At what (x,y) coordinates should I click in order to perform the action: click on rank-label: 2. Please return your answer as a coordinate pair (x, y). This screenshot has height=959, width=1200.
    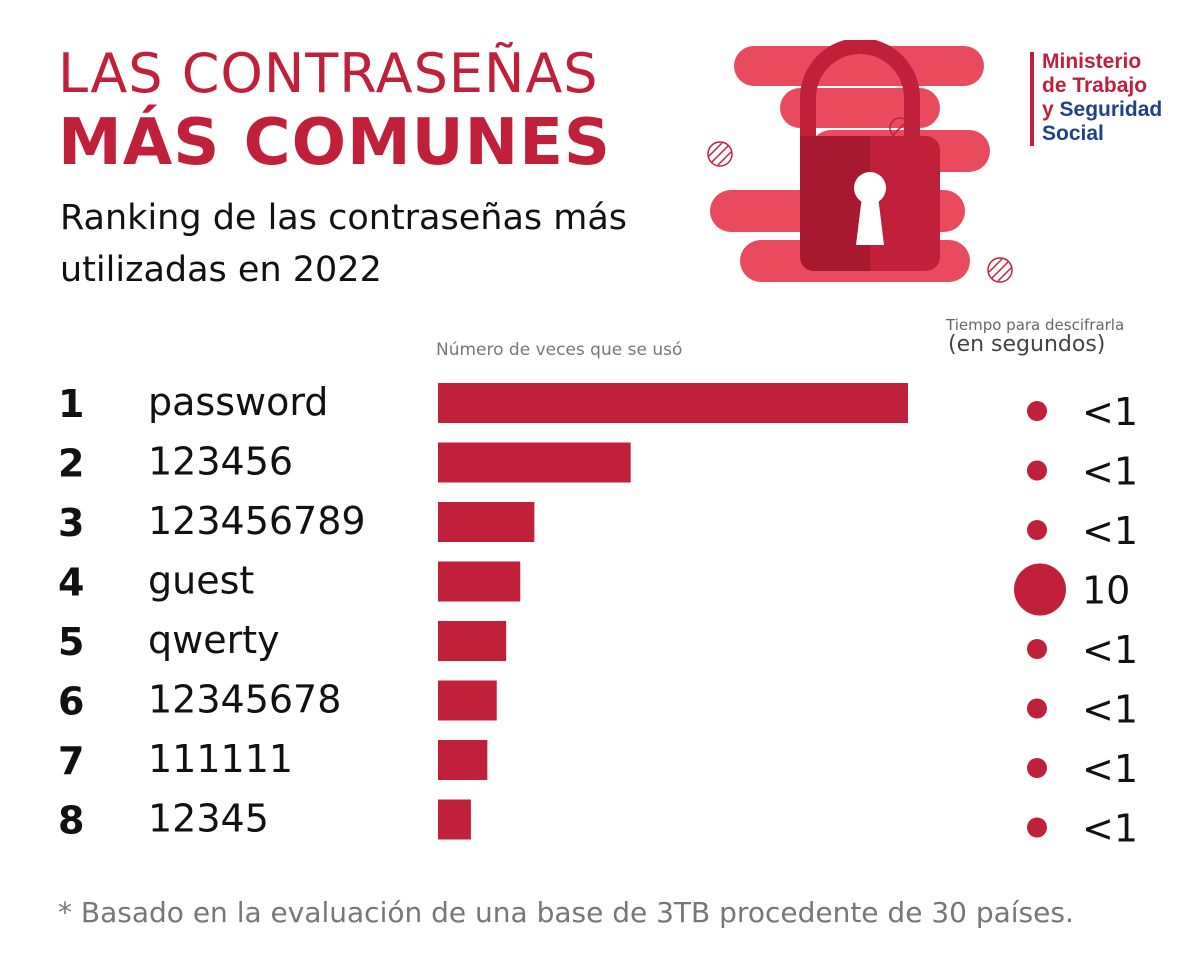
    Looking at the image, I should click on (71, 464).